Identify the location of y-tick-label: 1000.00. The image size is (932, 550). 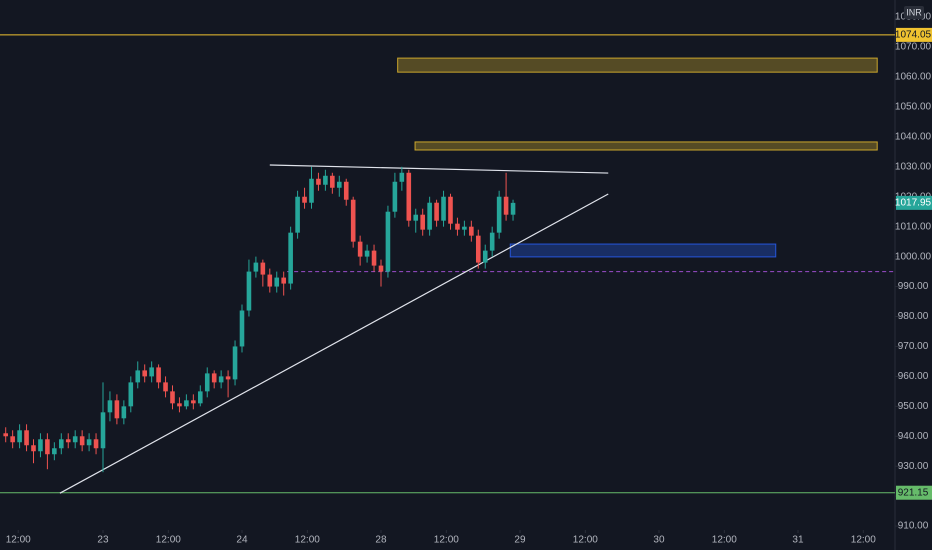
(913, 256).